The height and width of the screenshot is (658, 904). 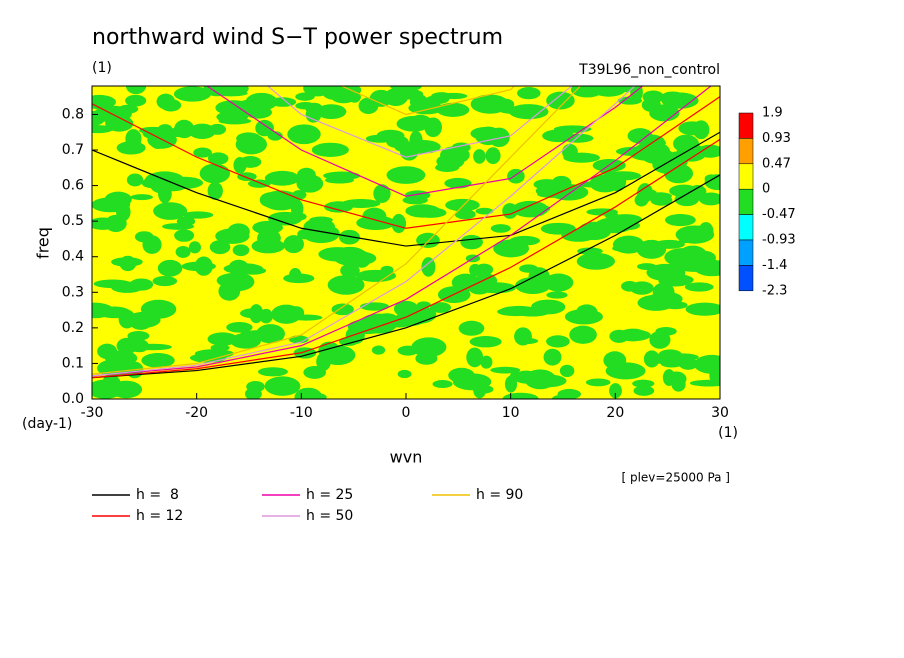 I want to click on note: [ plev=25000 Pa ], so click(x=675, y=478).